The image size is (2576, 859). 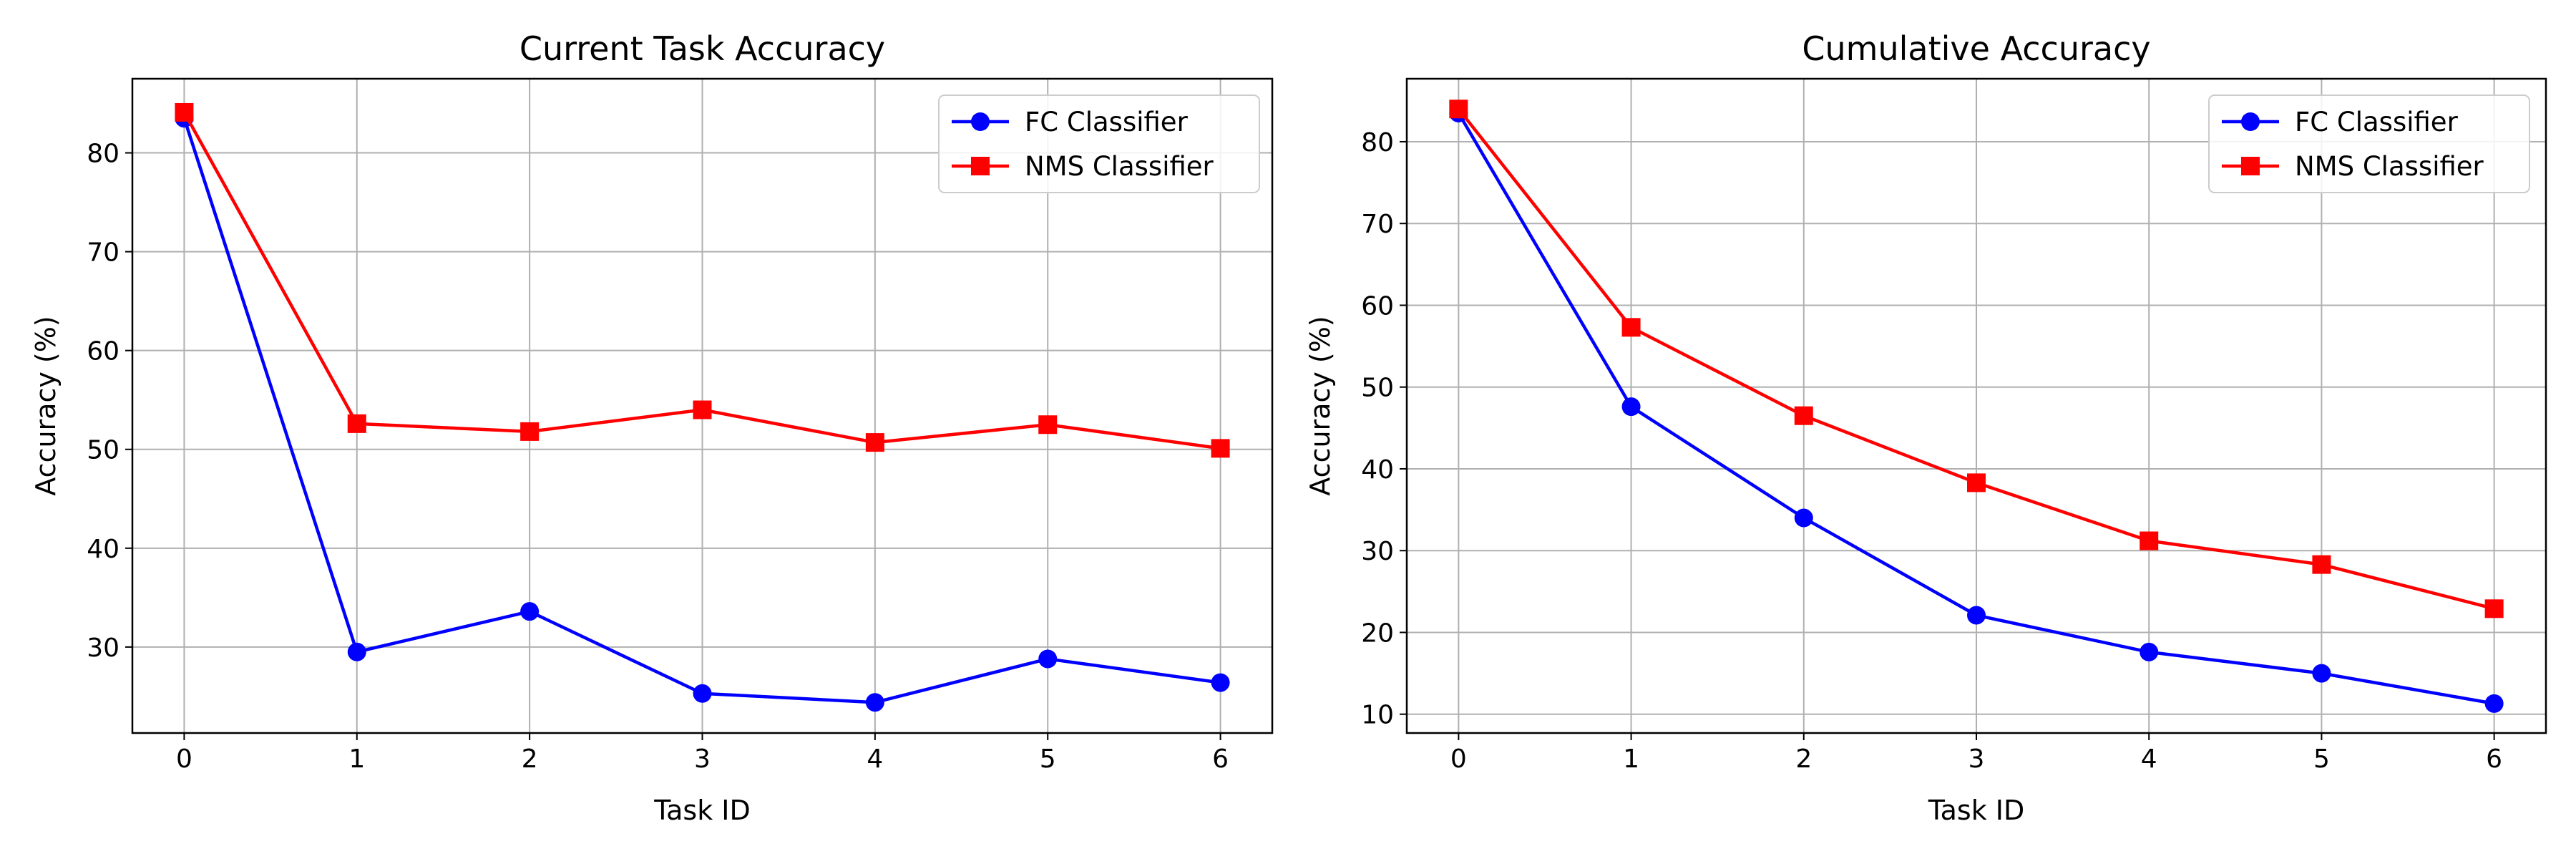 What do you see at coordinates (702, 48) in the screenshot?
I see `chart-title: Current Task Accuracy` at bounding box center [702, 48].